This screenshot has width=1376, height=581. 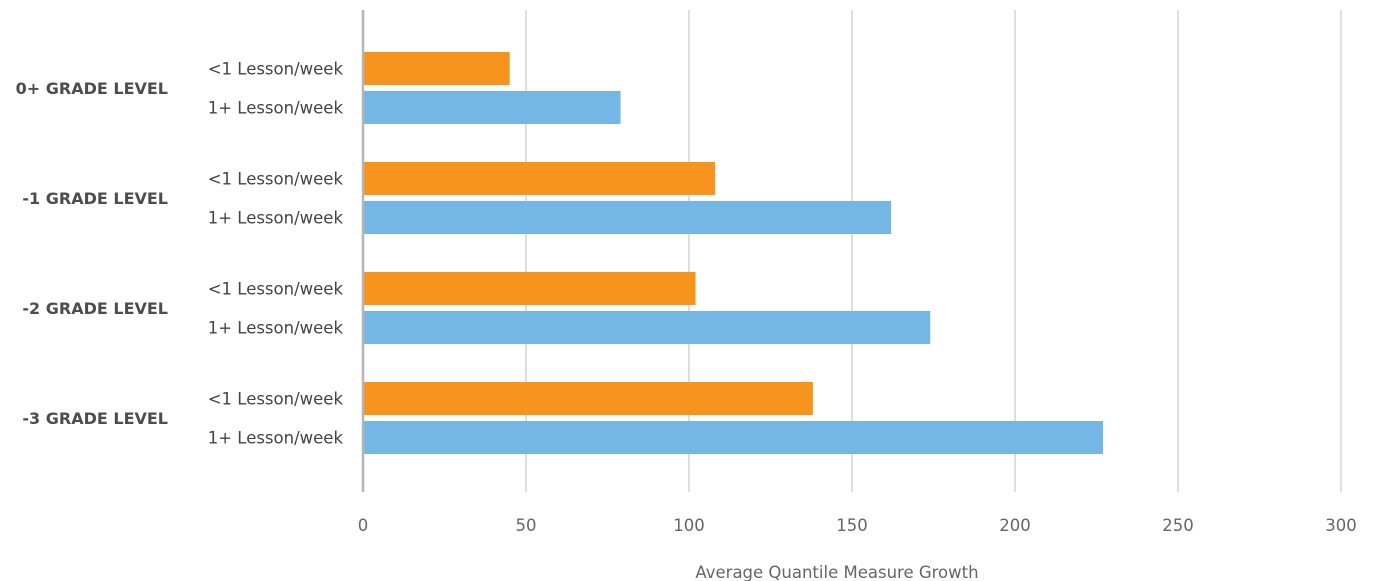 What do you see at coordinates (276, 399) in the screenshot?
I see `series-label-group-4-1: <1 Lesson/week` at bounding box center [276, 399].